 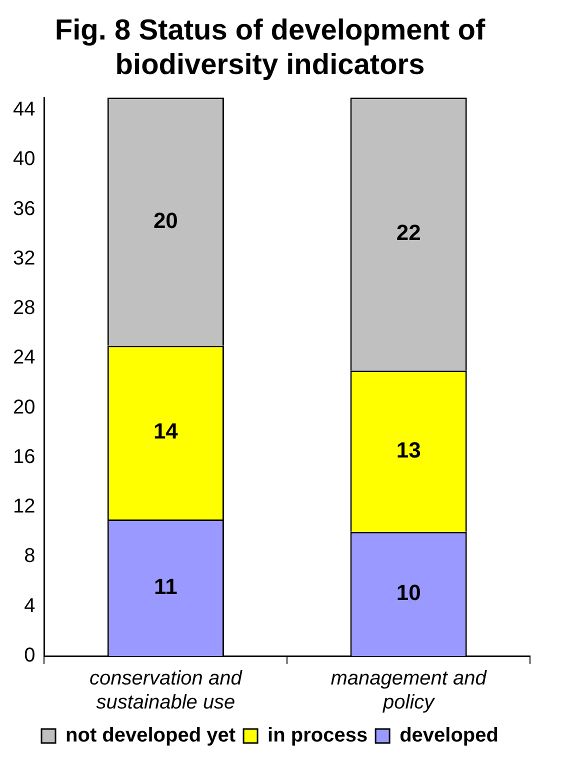 I want to click on legend-label: not developed yet, so click(x=151, y=735).